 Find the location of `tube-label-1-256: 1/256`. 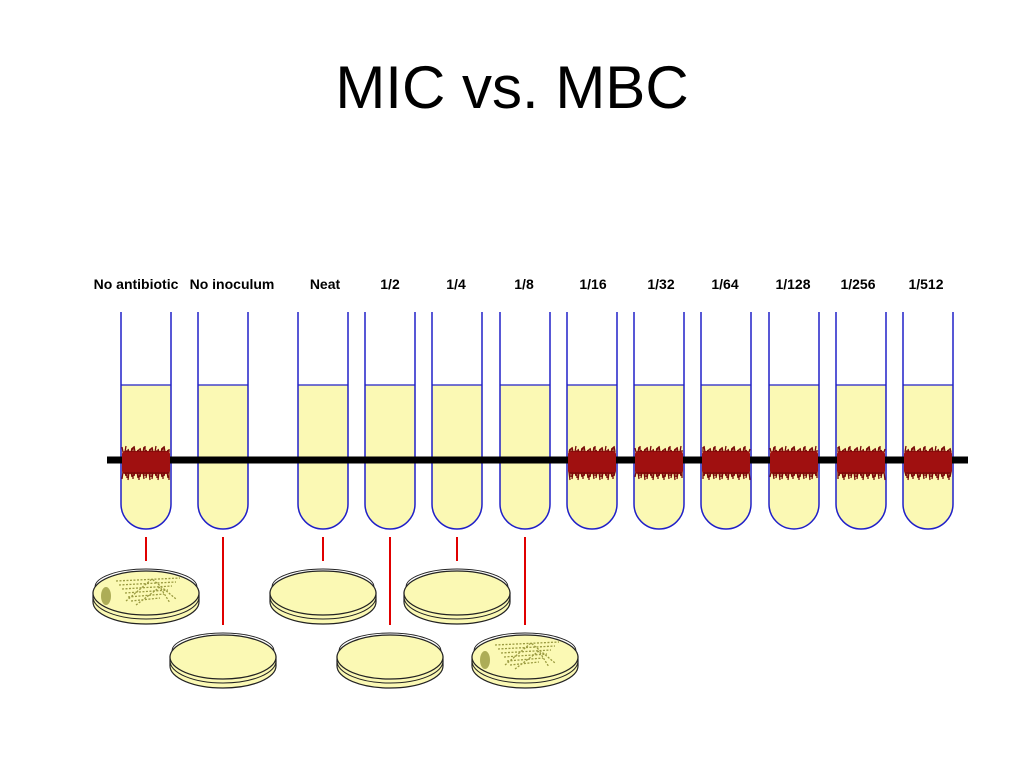

tube-label-1-256: 1/256 is located at coordinates (857, 284).